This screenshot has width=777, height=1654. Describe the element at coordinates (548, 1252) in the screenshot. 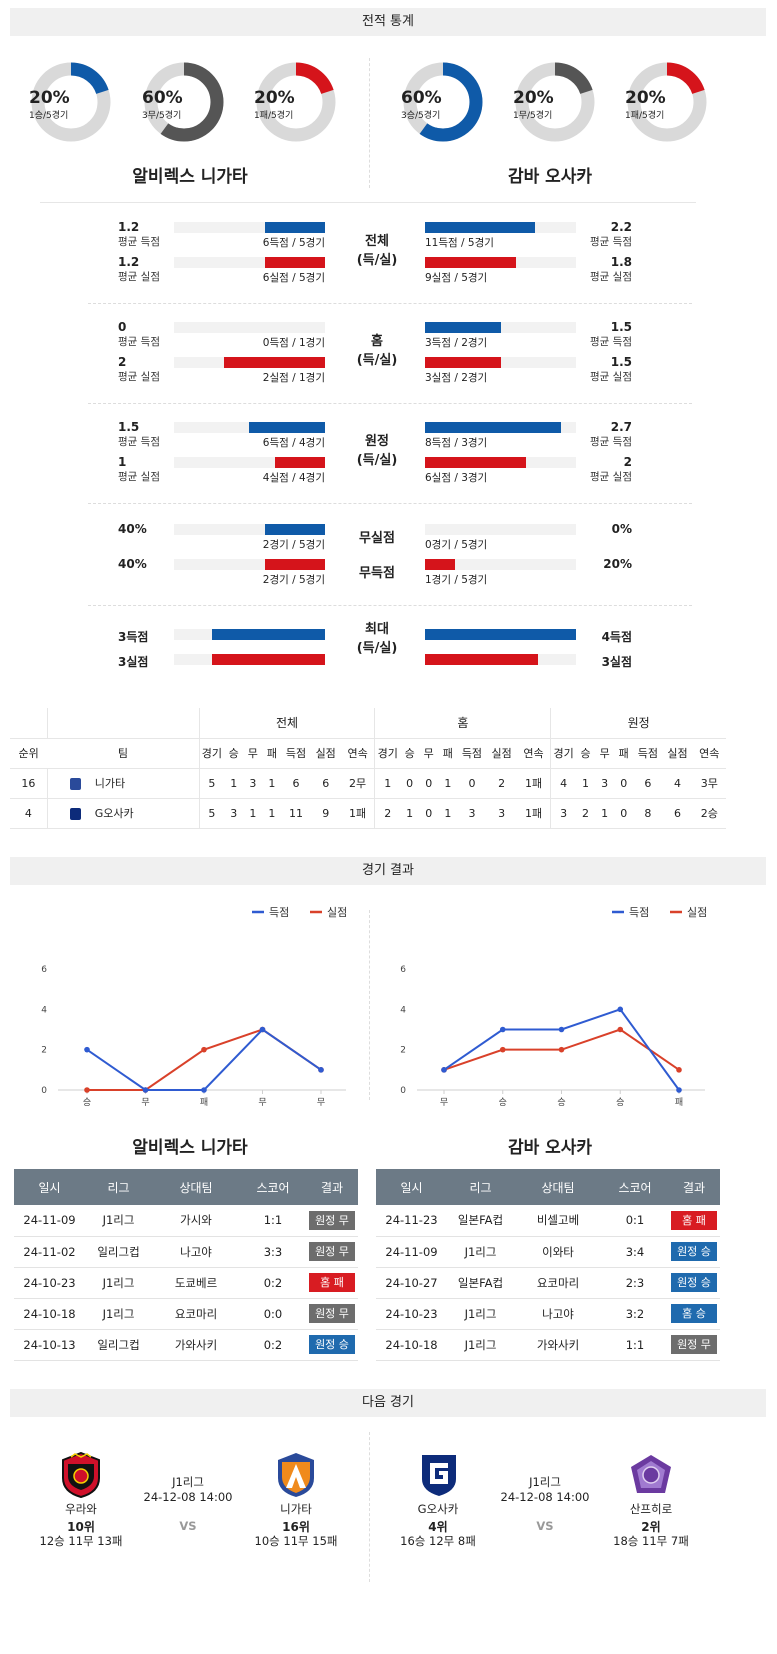

I see `results-row: 24-11-09 J1리그 이와타 3:4 원정 승` at that location.